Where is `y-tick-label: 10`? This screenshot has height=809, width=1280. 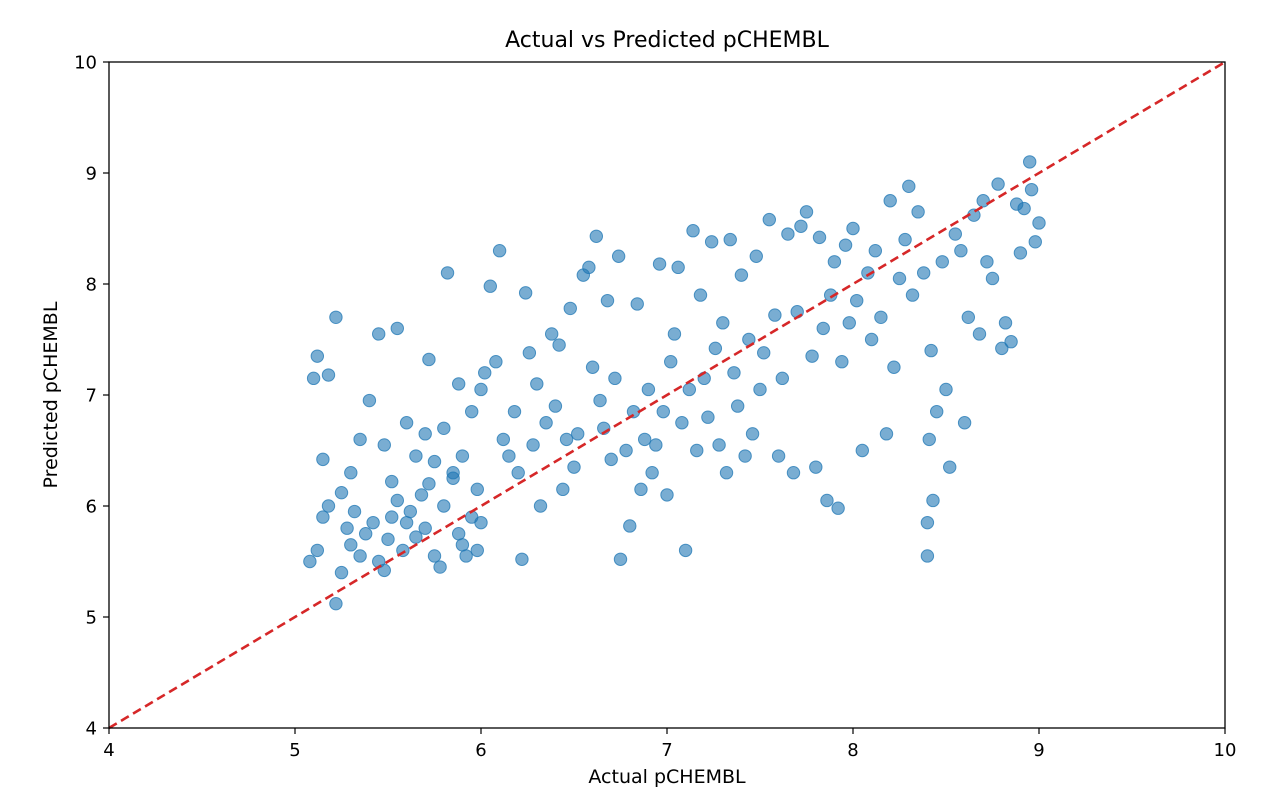
y-tick-label: 10 is located at coordinates (85, 63).